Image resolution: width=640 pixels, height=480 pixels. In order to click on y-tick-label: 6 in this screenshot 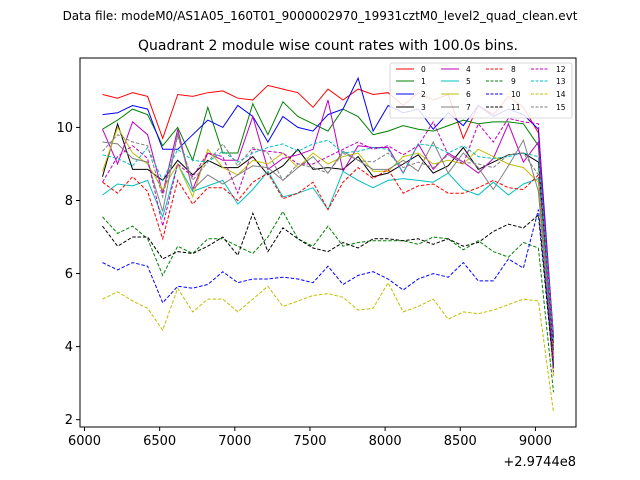, I will do `click(69, 274)`.